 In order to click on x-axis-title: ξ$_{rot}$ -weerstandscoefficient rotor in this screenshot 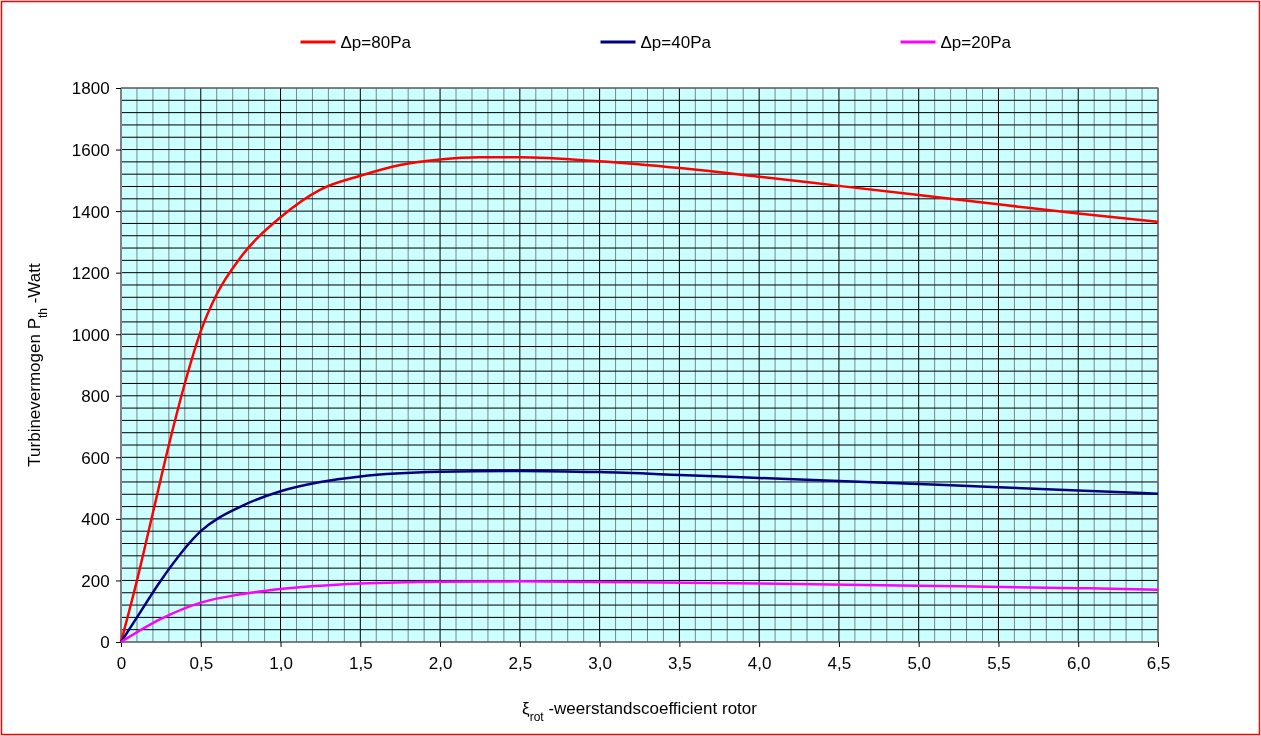, I will do `click(640, 711)`.